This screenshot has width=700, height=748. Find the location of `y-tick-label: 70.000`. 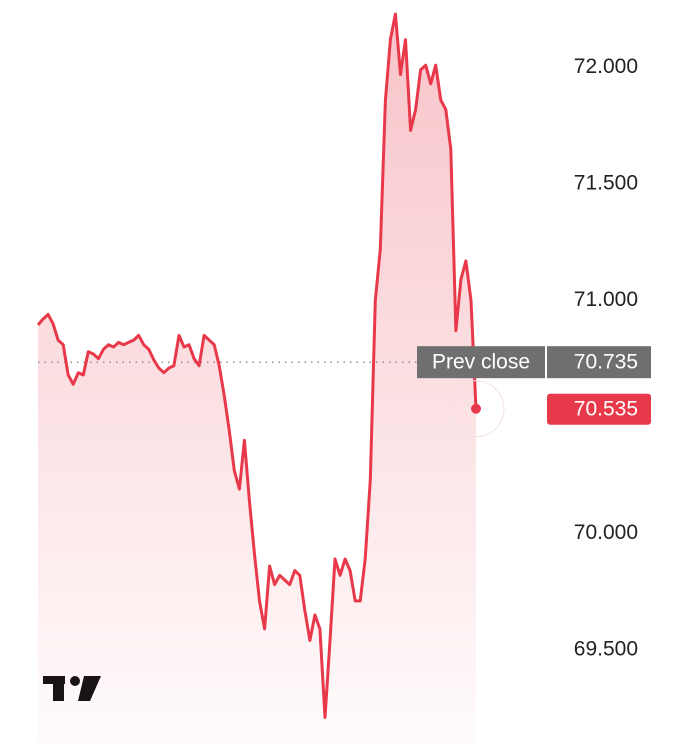

y-tick-label: 70.000 is located at coordinates (606, 532).